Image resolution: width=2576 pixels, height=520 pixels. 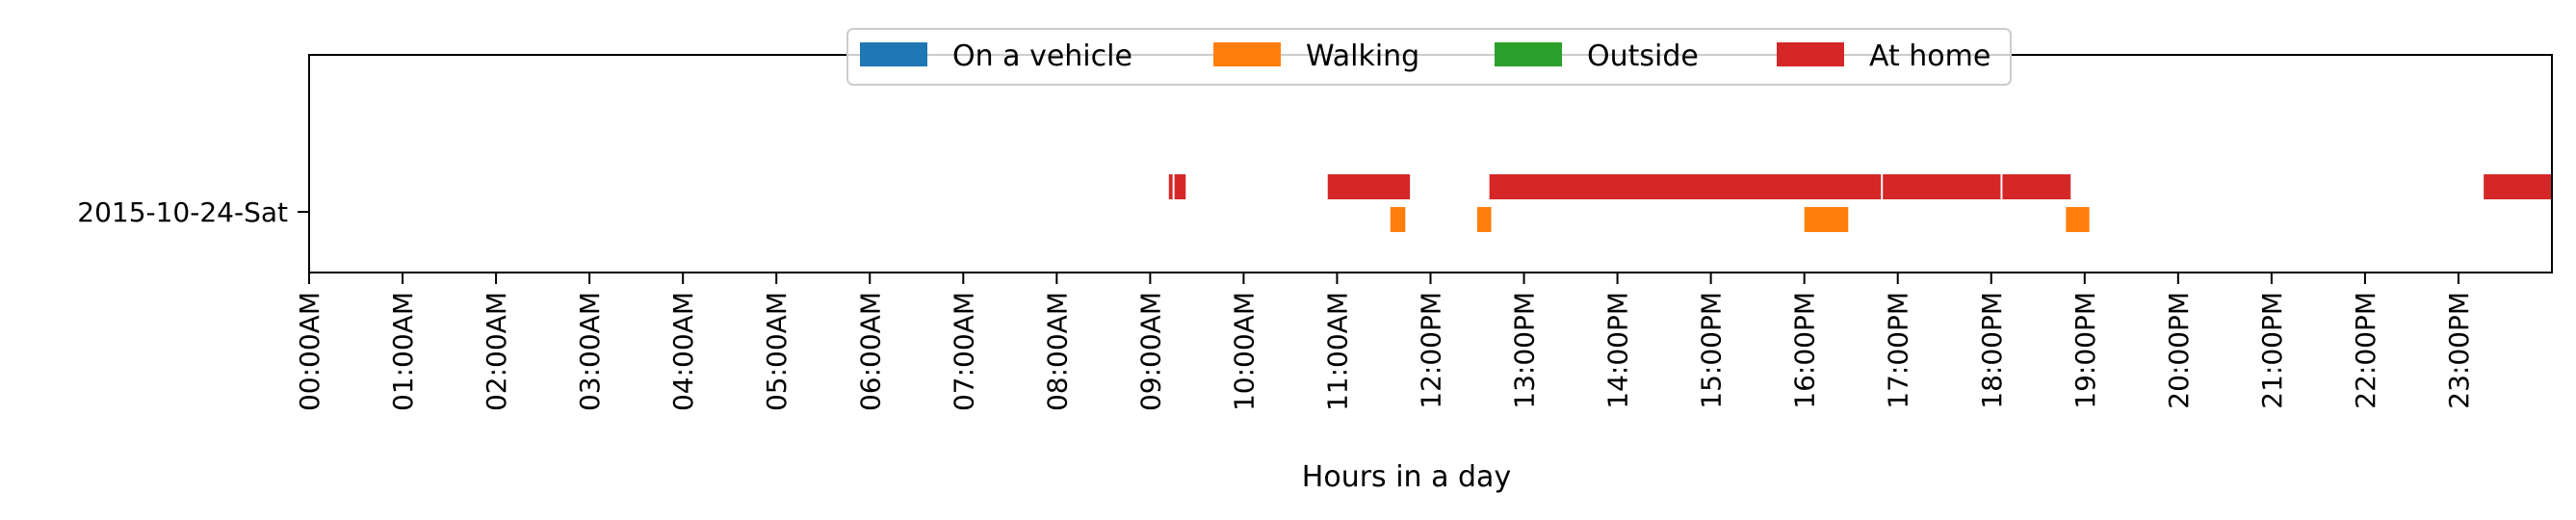 I want to click on x-tick-label: 16:00PM, so click(x=1805, y=351).